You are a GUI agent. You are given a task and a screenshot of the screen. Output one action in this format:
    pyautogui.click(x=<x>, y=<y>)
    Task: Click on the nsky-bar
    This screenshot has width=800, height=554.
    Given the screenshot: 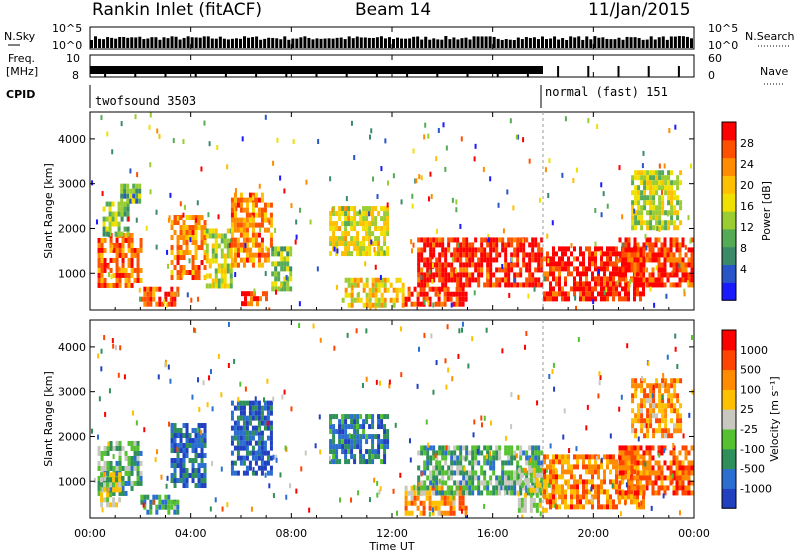 What is the action you would take?
    pyautogui.click(x=333, y=43)
    